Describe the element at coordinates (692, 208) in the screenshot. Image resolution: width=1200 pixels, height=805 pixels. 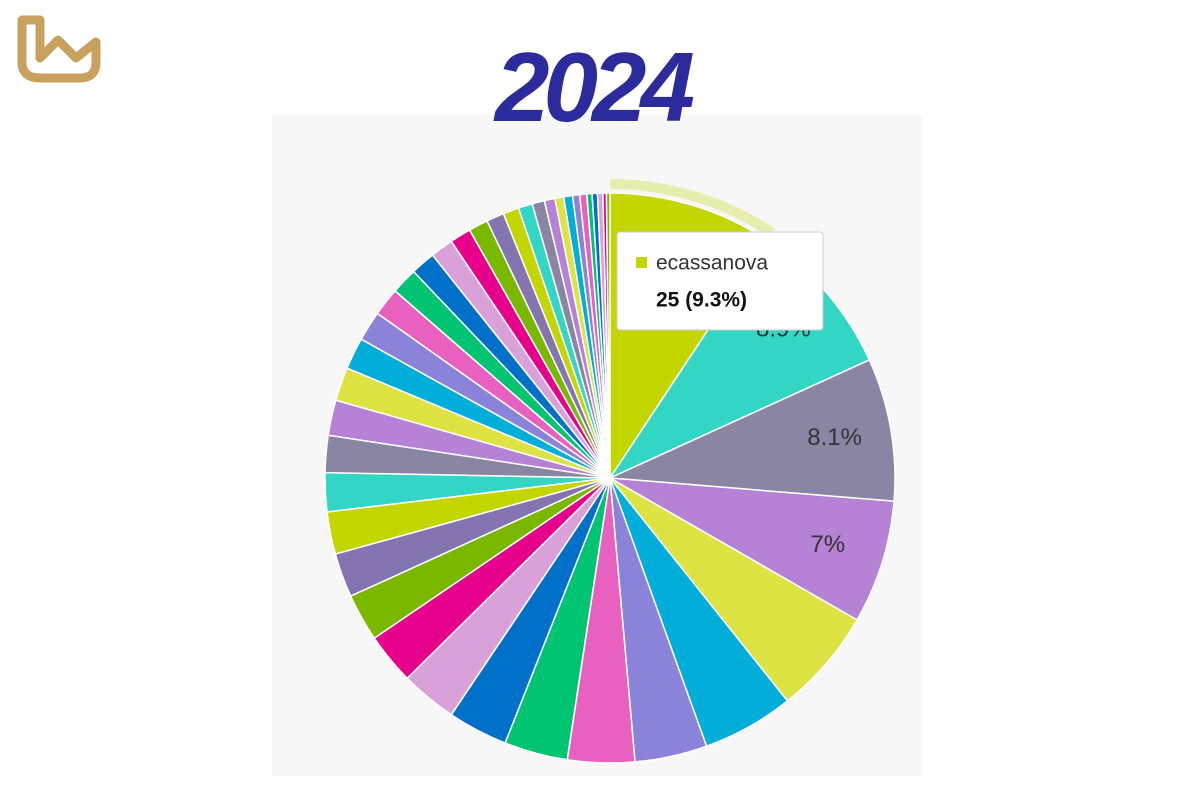
I see `slice-highlight` at that location.